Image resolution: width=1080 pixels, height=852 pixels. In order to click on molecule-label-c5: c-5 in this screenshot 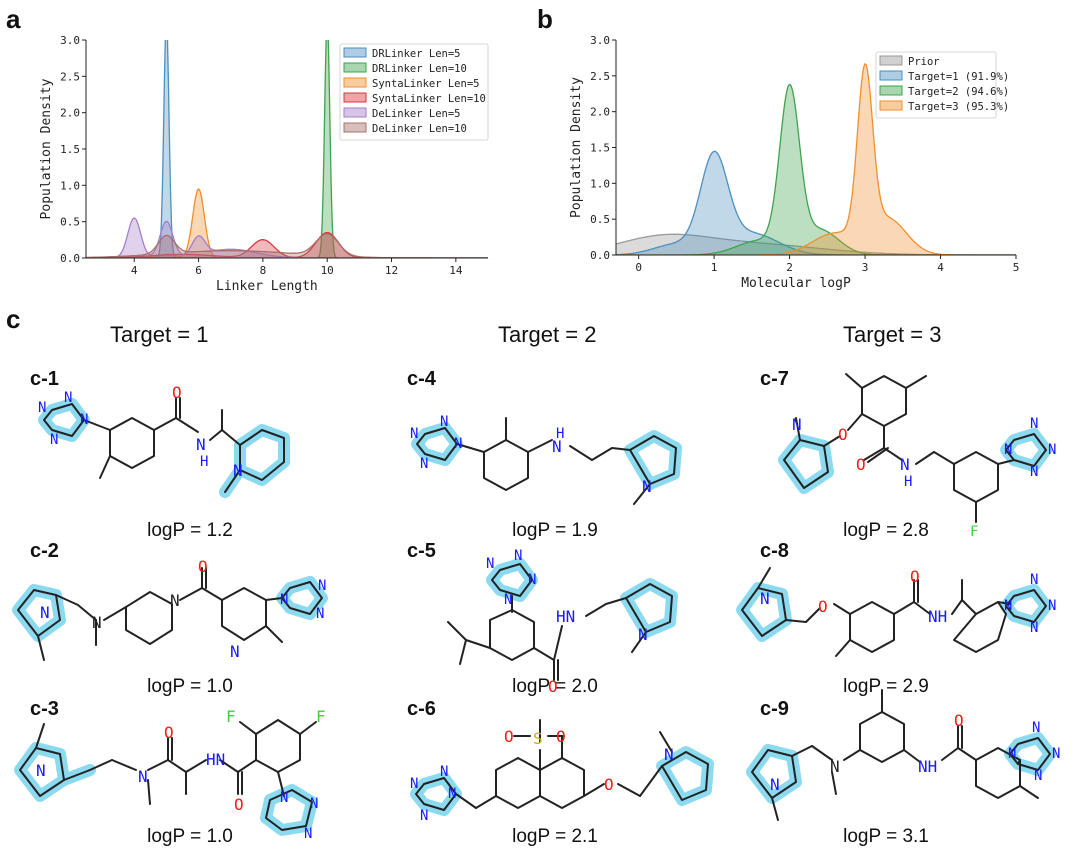, I will do `click(421, 551)`.